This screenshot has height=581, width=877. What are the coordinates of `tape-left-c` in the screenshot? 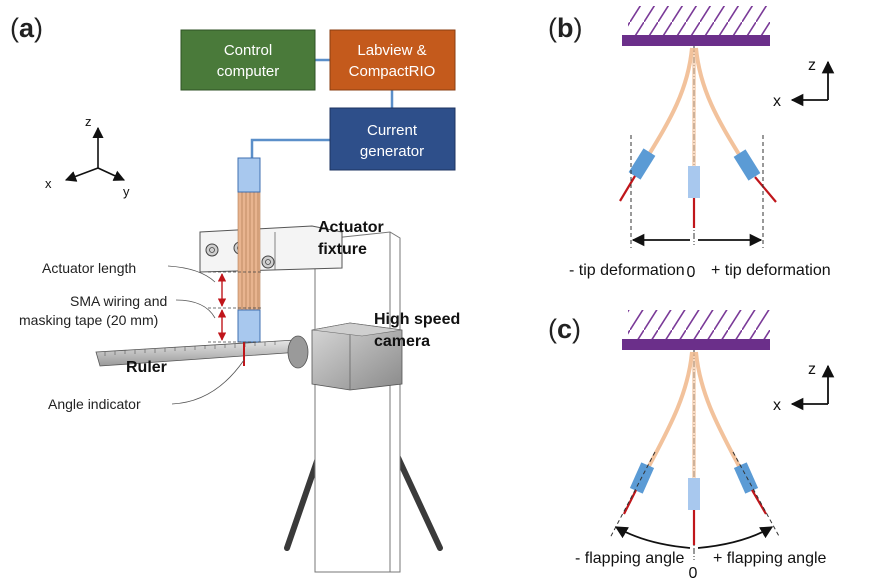 It's located at (642, 478).